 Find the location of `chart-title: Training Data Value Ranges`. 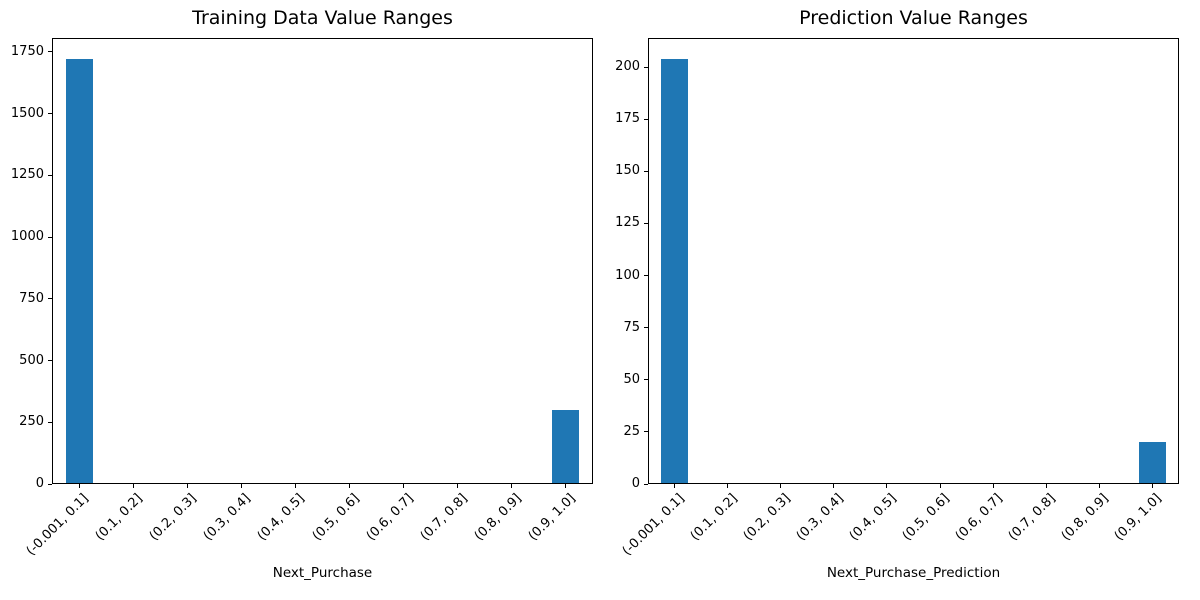

chart-title: Training Data Value Ranges is located at coordinates (322, 18).